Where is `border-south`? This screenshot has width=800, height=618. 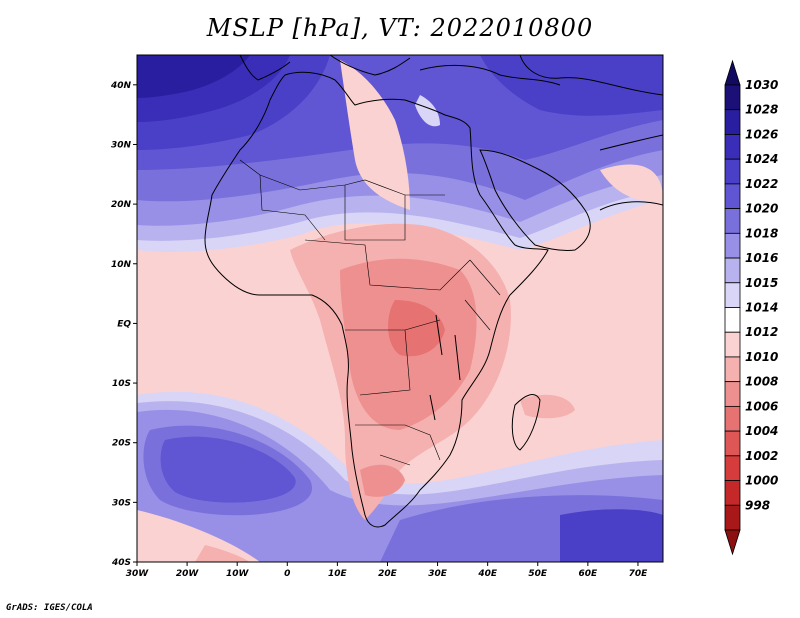 border-south is located at coordinates (398, 445).